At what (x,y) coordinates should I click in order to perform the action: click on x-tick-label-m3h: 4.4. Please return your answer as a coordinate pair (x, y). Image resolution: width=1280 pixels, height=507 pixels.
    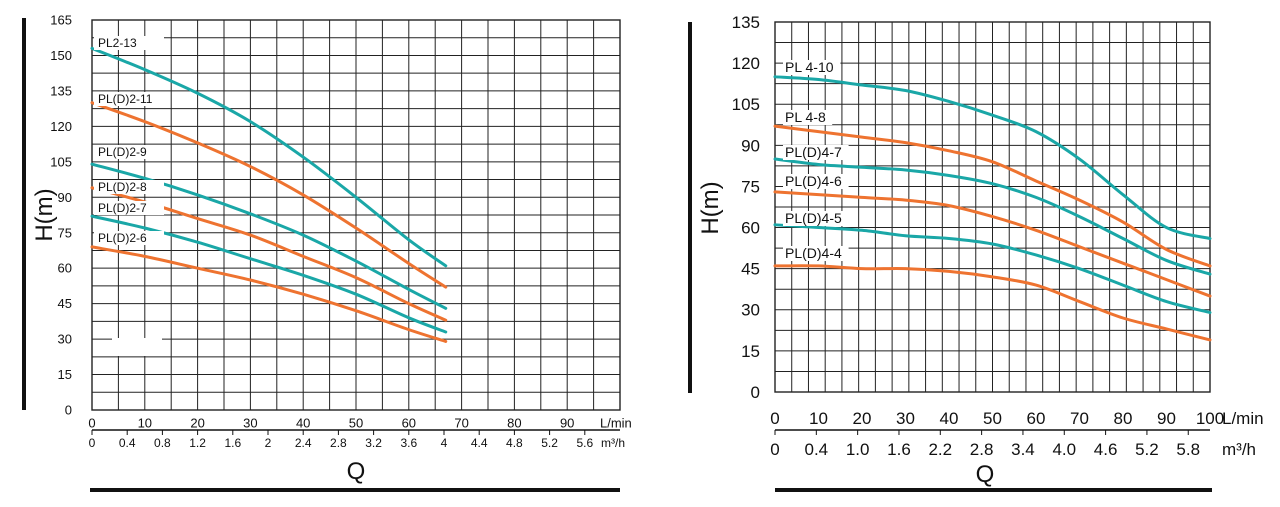
    Looking at the image, I should click on (479, 443).